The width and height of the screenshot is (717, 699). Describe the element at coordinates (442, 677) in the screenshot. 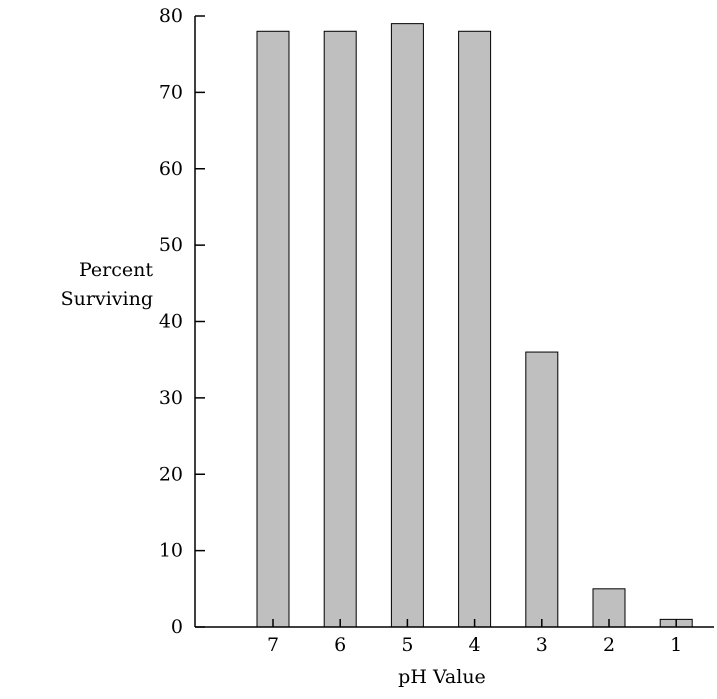

I see `x-axis-title: pH Value` at that location.